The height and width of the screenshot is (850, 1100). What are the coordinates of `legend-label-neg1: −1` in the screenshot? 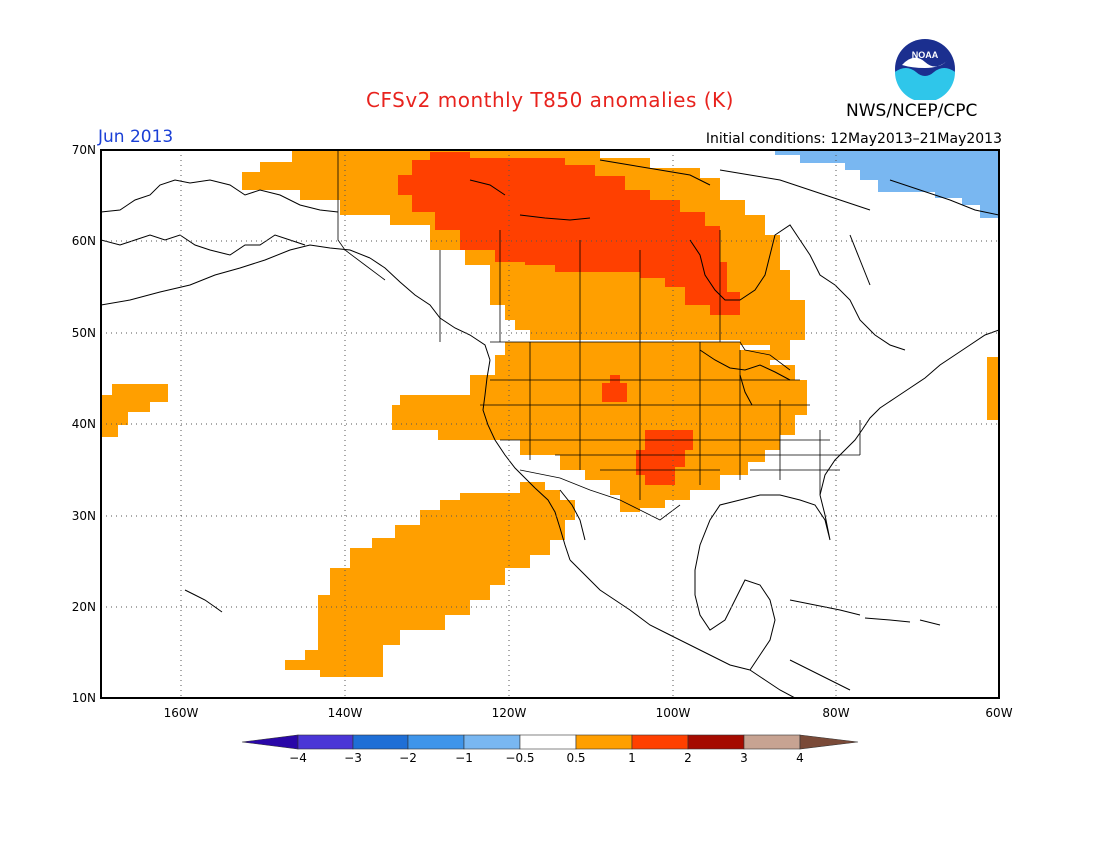 It's located at (464, 758).